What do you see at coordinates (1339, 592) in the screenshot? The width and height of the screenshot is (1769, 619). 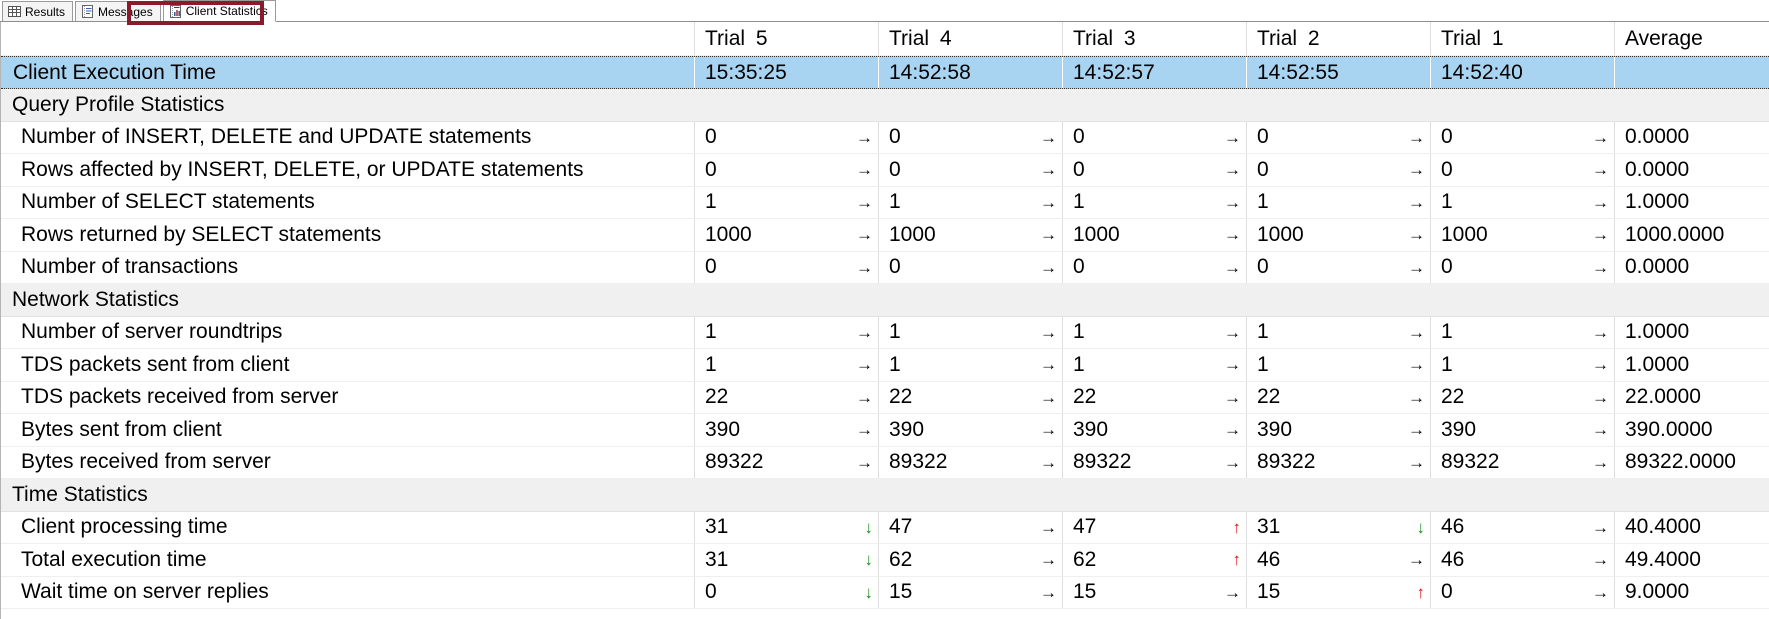 I see `trial-value-cell: 15 ↑` at bounding box center [1339, 592].